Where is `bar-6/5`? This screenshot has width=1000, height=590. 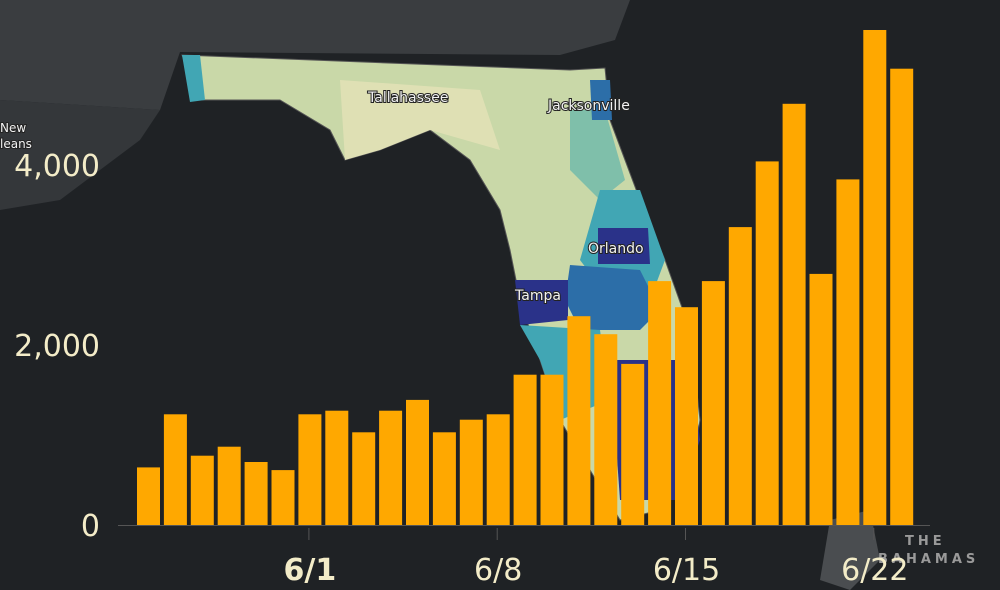 bar-6/5 is located at coordinates (417, 462).